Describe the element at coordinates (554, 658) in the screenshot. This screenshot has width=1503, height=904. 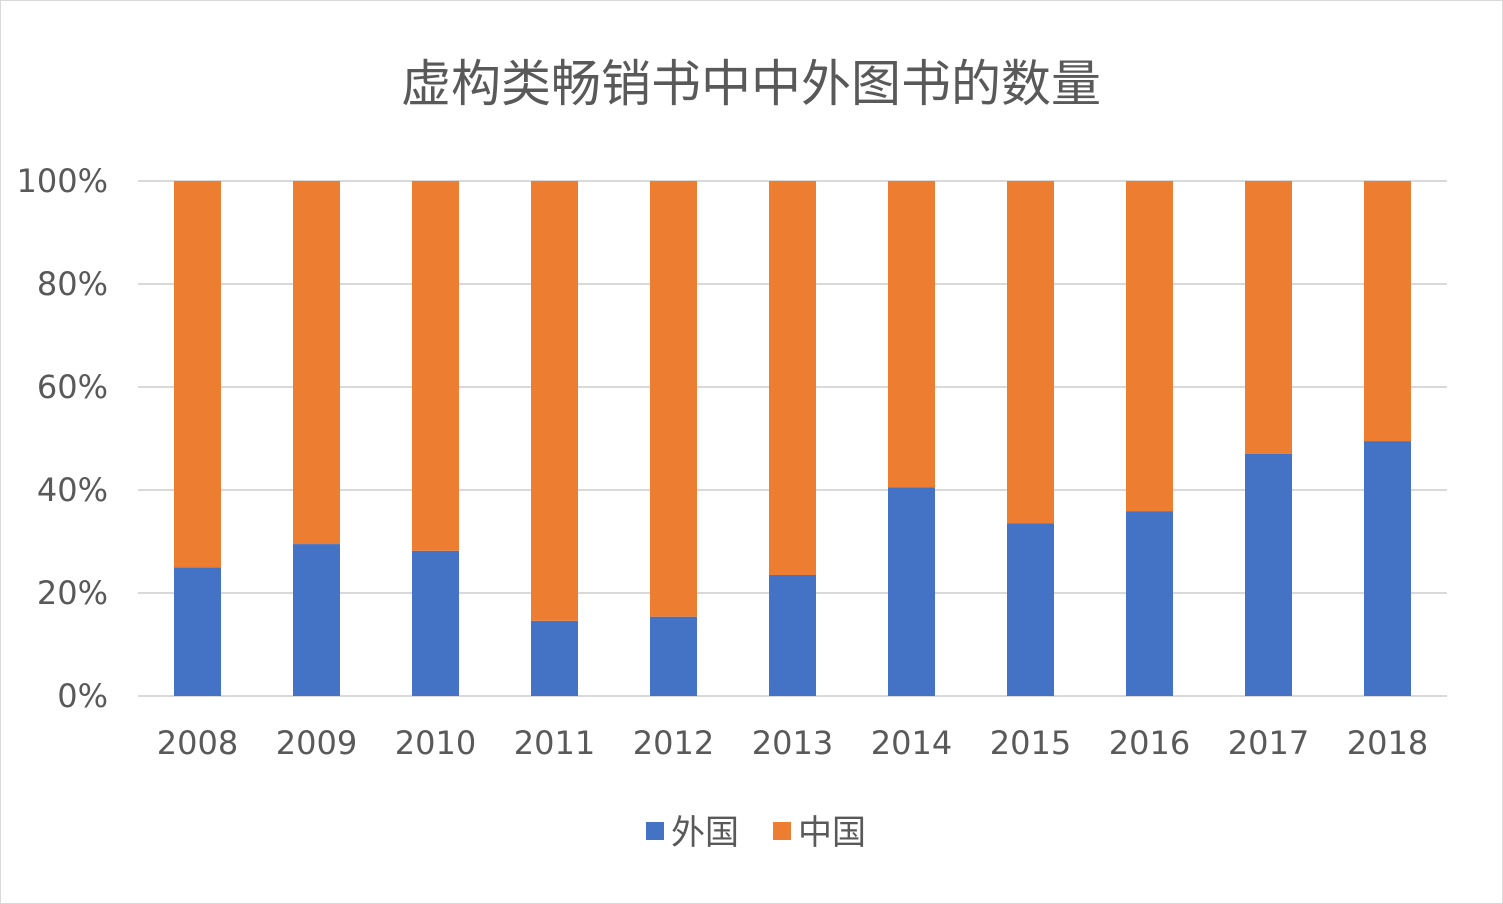
I see `bar-foreign-2011` at that location.